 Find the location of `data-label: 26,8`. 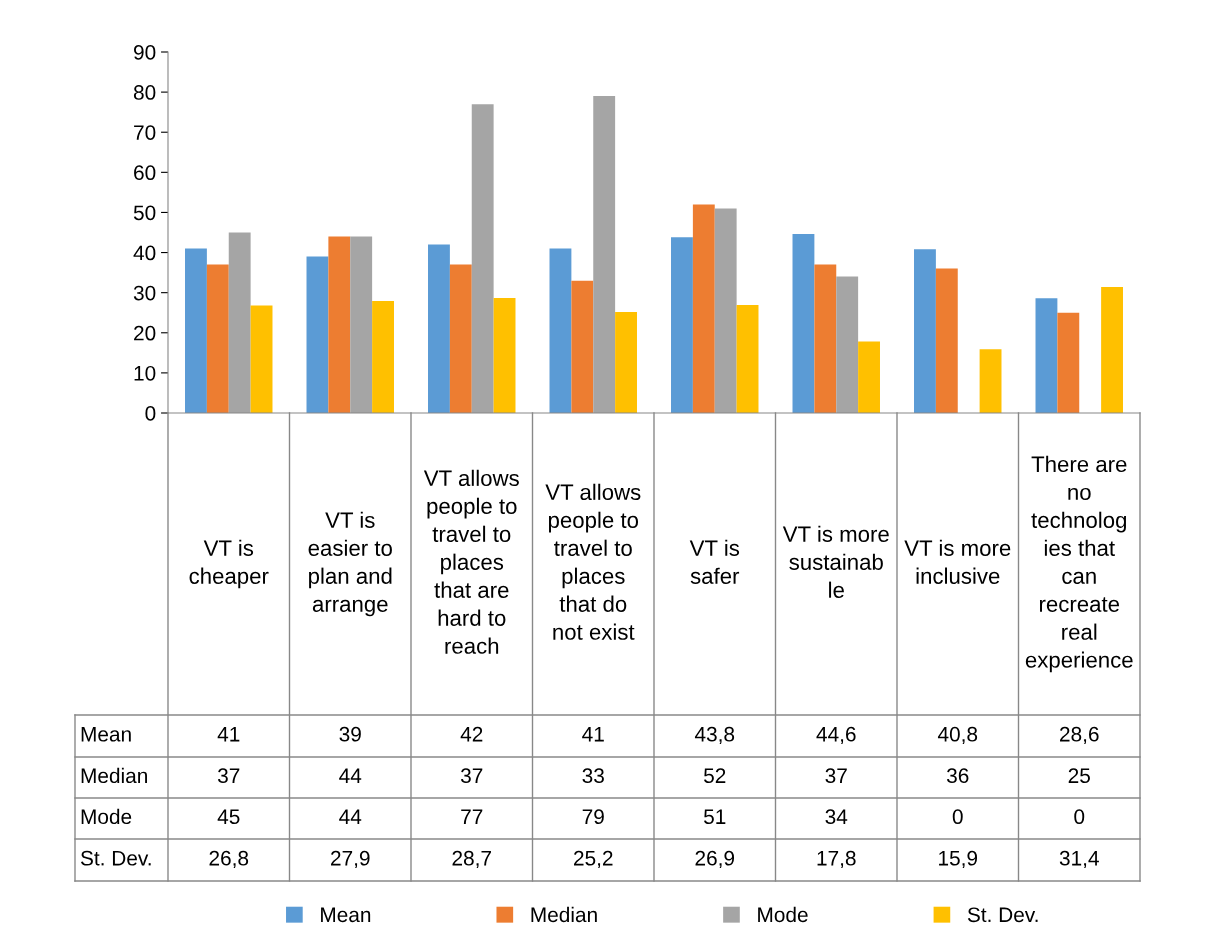

data-label: 26,8 is located at coordinates (229, 859).